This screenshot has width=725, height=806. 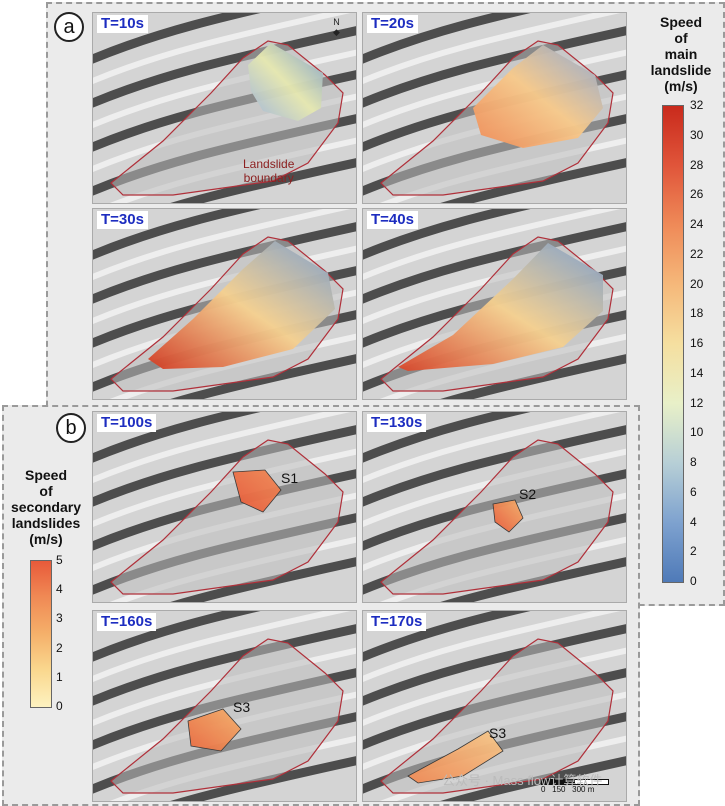 What do you see at coordinates (397, 622) in the screenshot?
I see `time-label: T=170s` at bounding box center [397, 622].